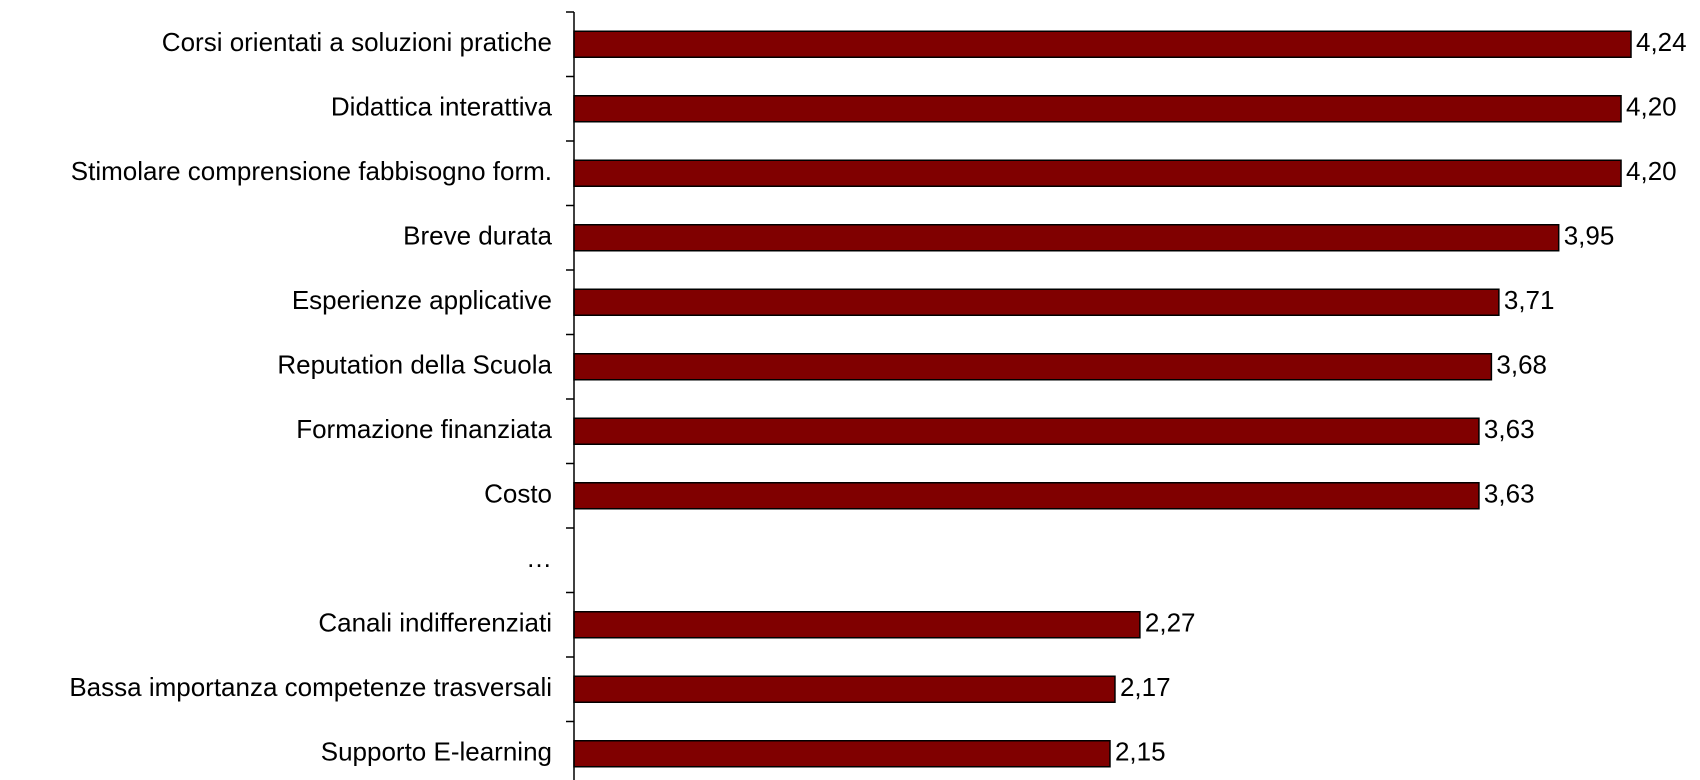 The height and width of the screenshot is (780, 1700). Describe the element at coordinates (1170, 623) in the screenshot. I see `data-label: 2,27` at that location.